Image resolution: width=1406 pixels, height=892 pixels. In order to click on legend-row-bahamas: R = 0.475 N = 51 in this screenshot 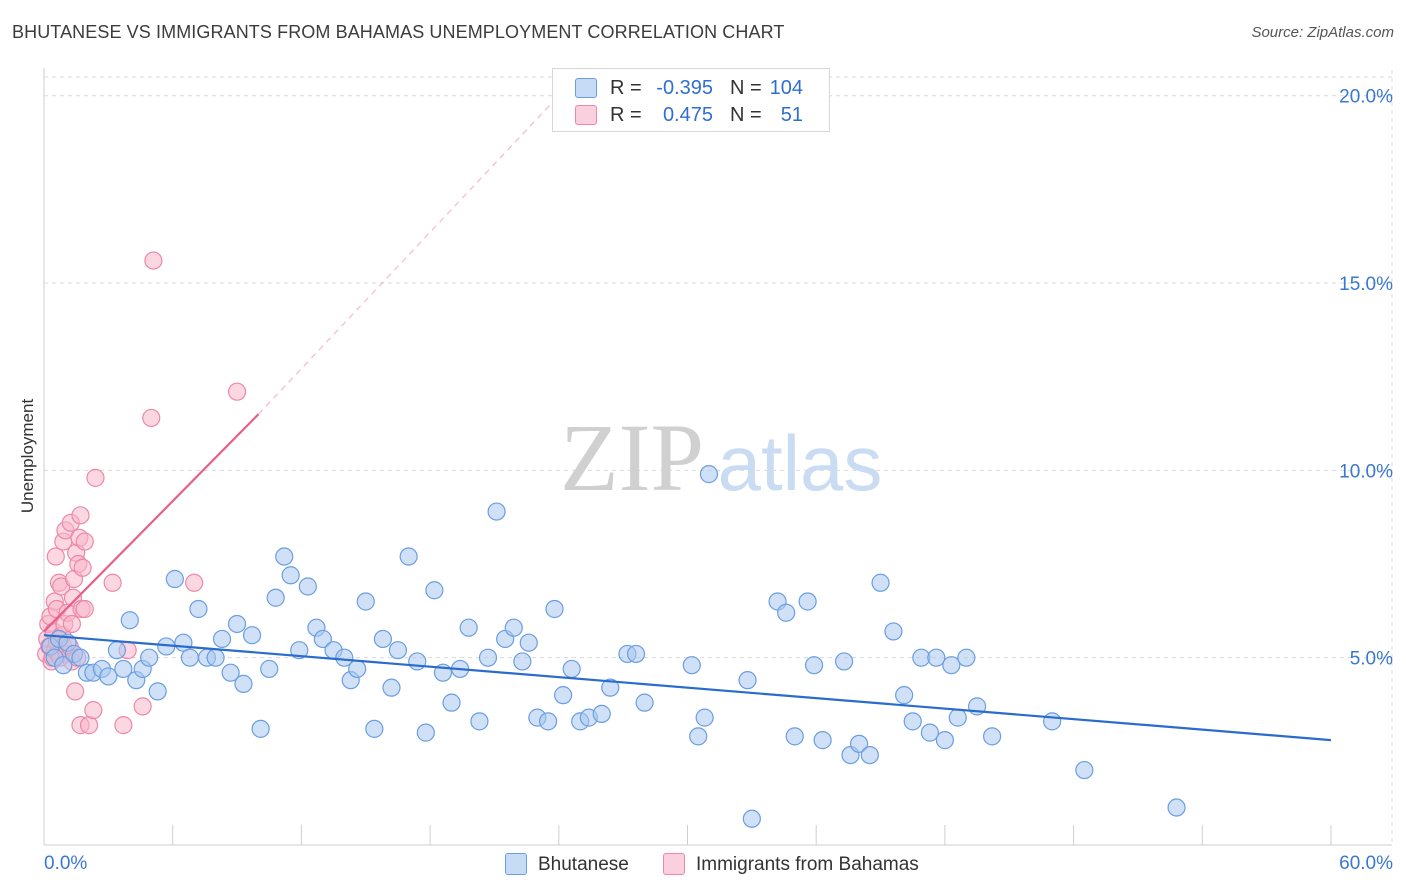, I will do `click(691, 115)`.